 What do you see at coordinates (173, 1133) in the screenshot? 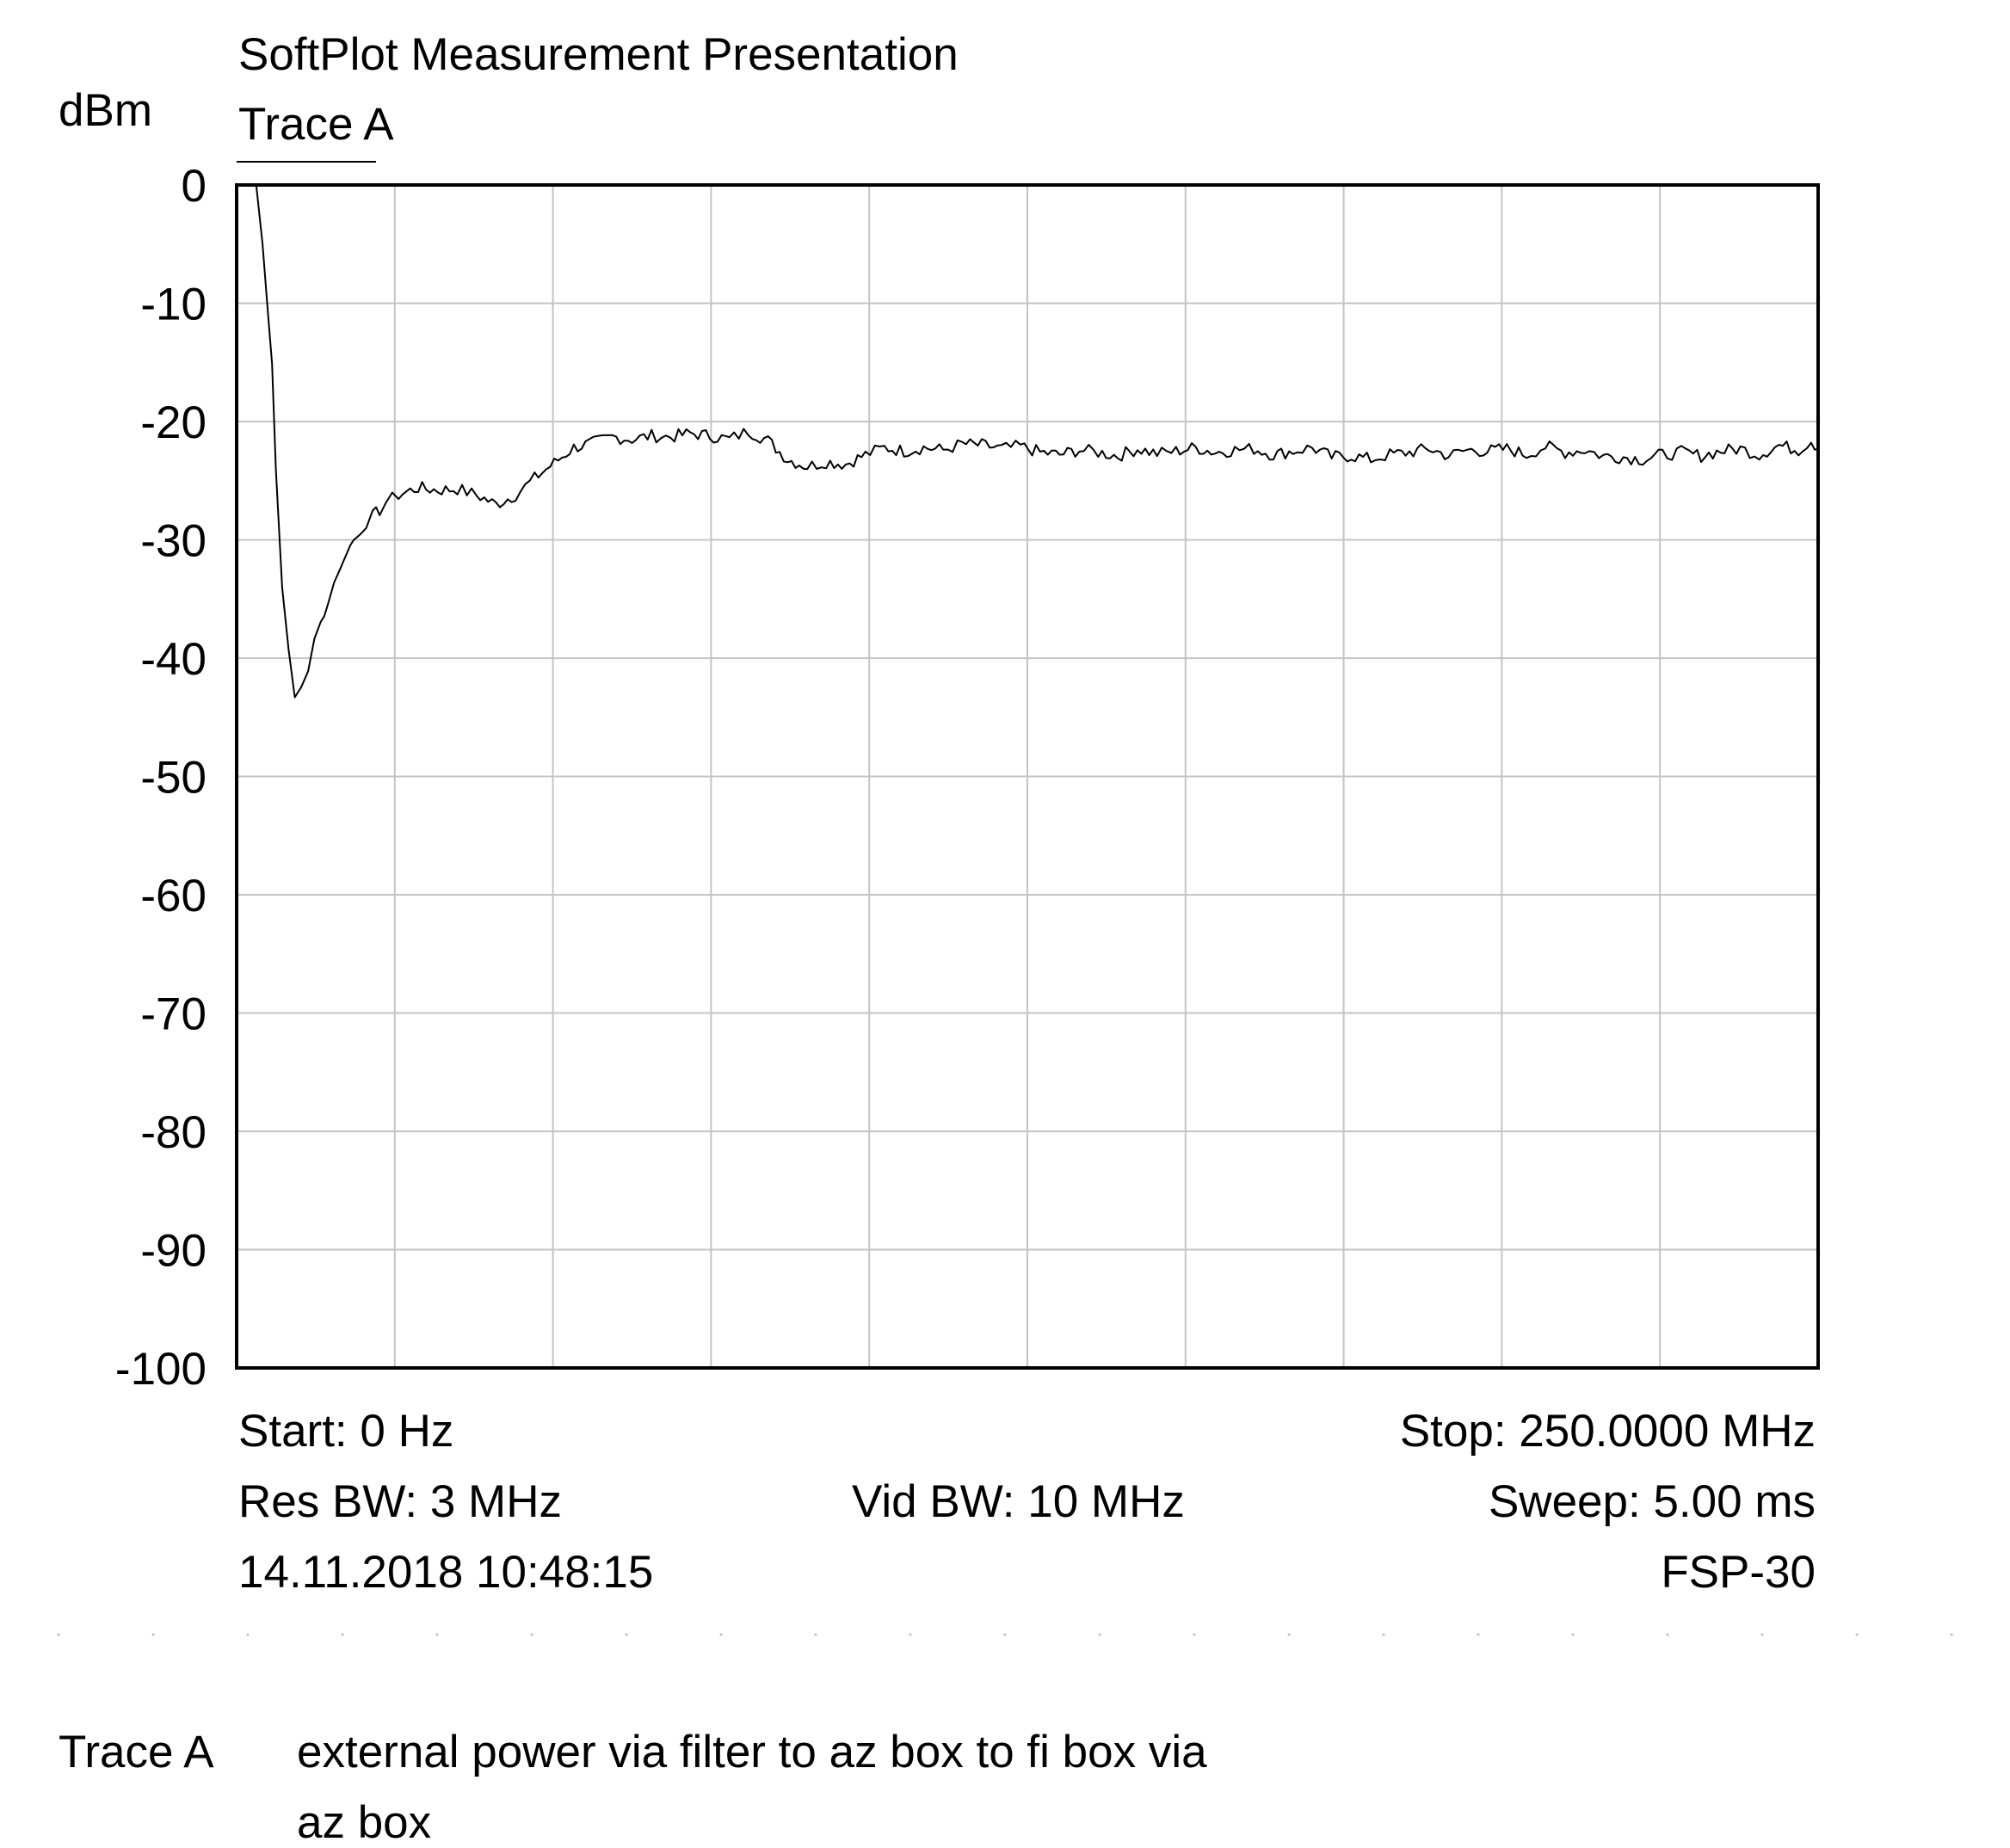
I see `y-tick-label: -80` at bounding box center [173, 1133].